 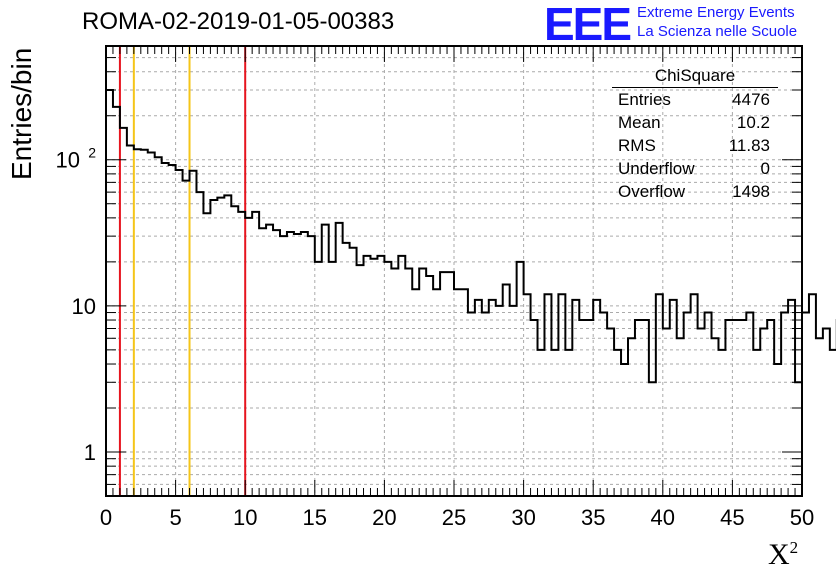 What do you see at coordinates (90, 452) in the screenshot?
I see `y-tick-label: 1` at bounding box center [90, 452].